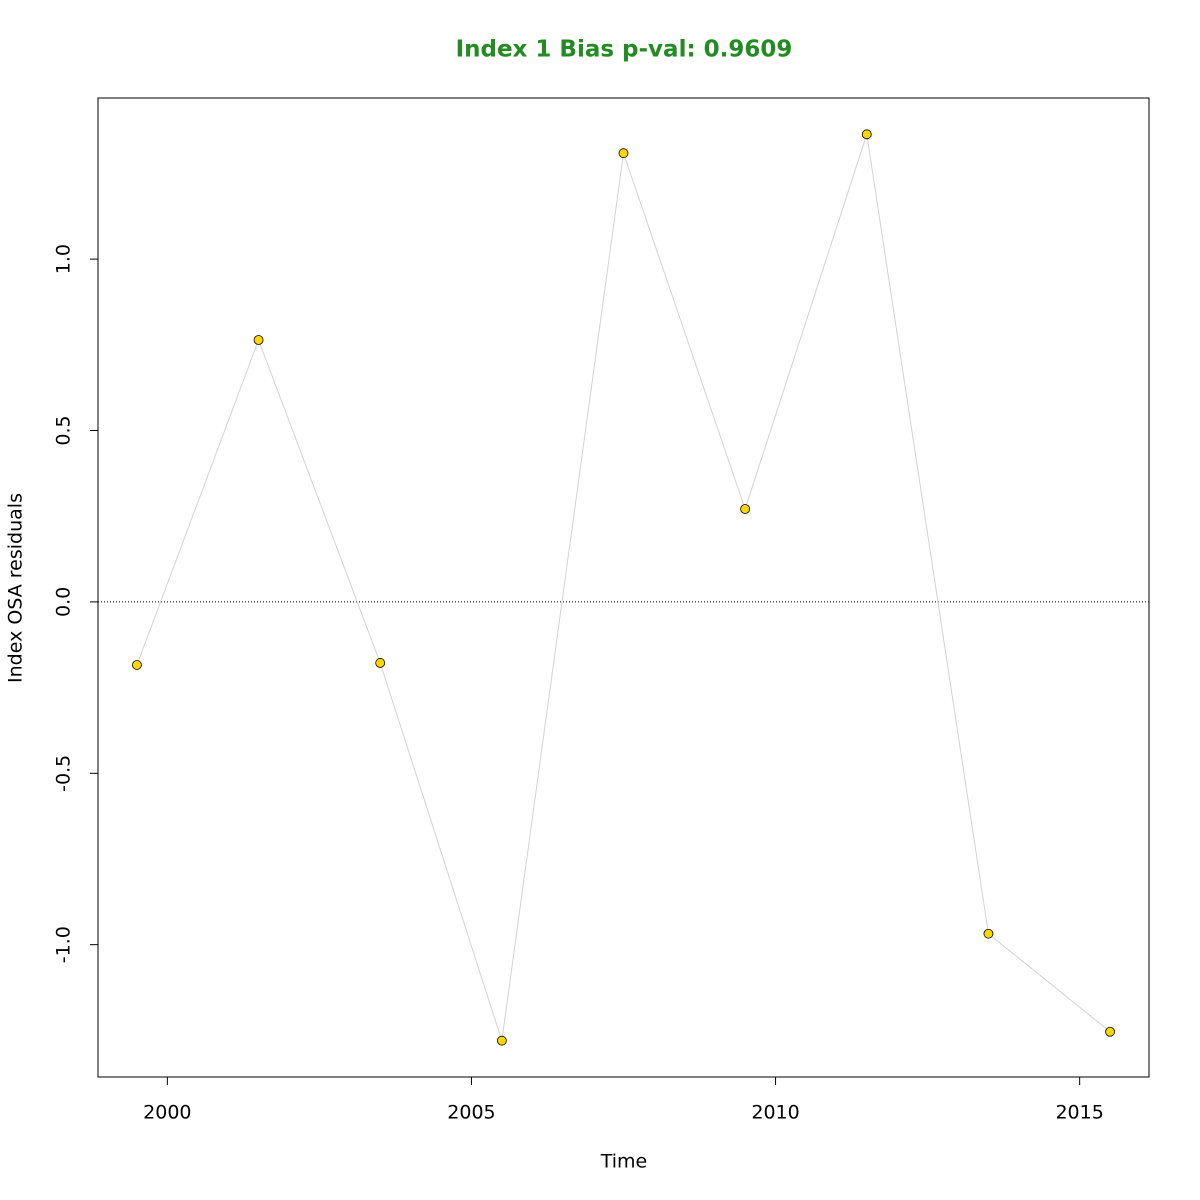  Describe the element at coordinates (167, 1113) in the screenshot. I see `x-tick-label: 2000` at that location.